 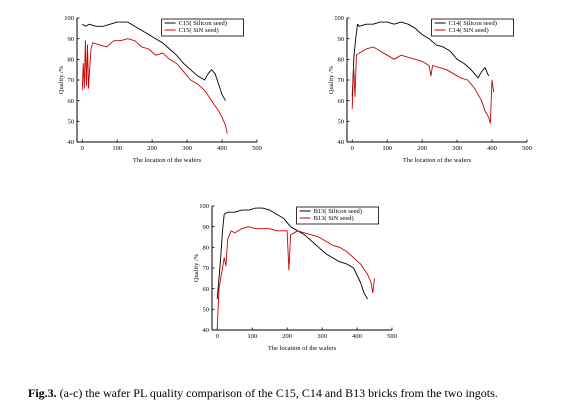 What do you see at coordinates (199, 30) in the screenshot?
I see `legend-label: C15( SiN seed)` at bounding box center [199, 30].